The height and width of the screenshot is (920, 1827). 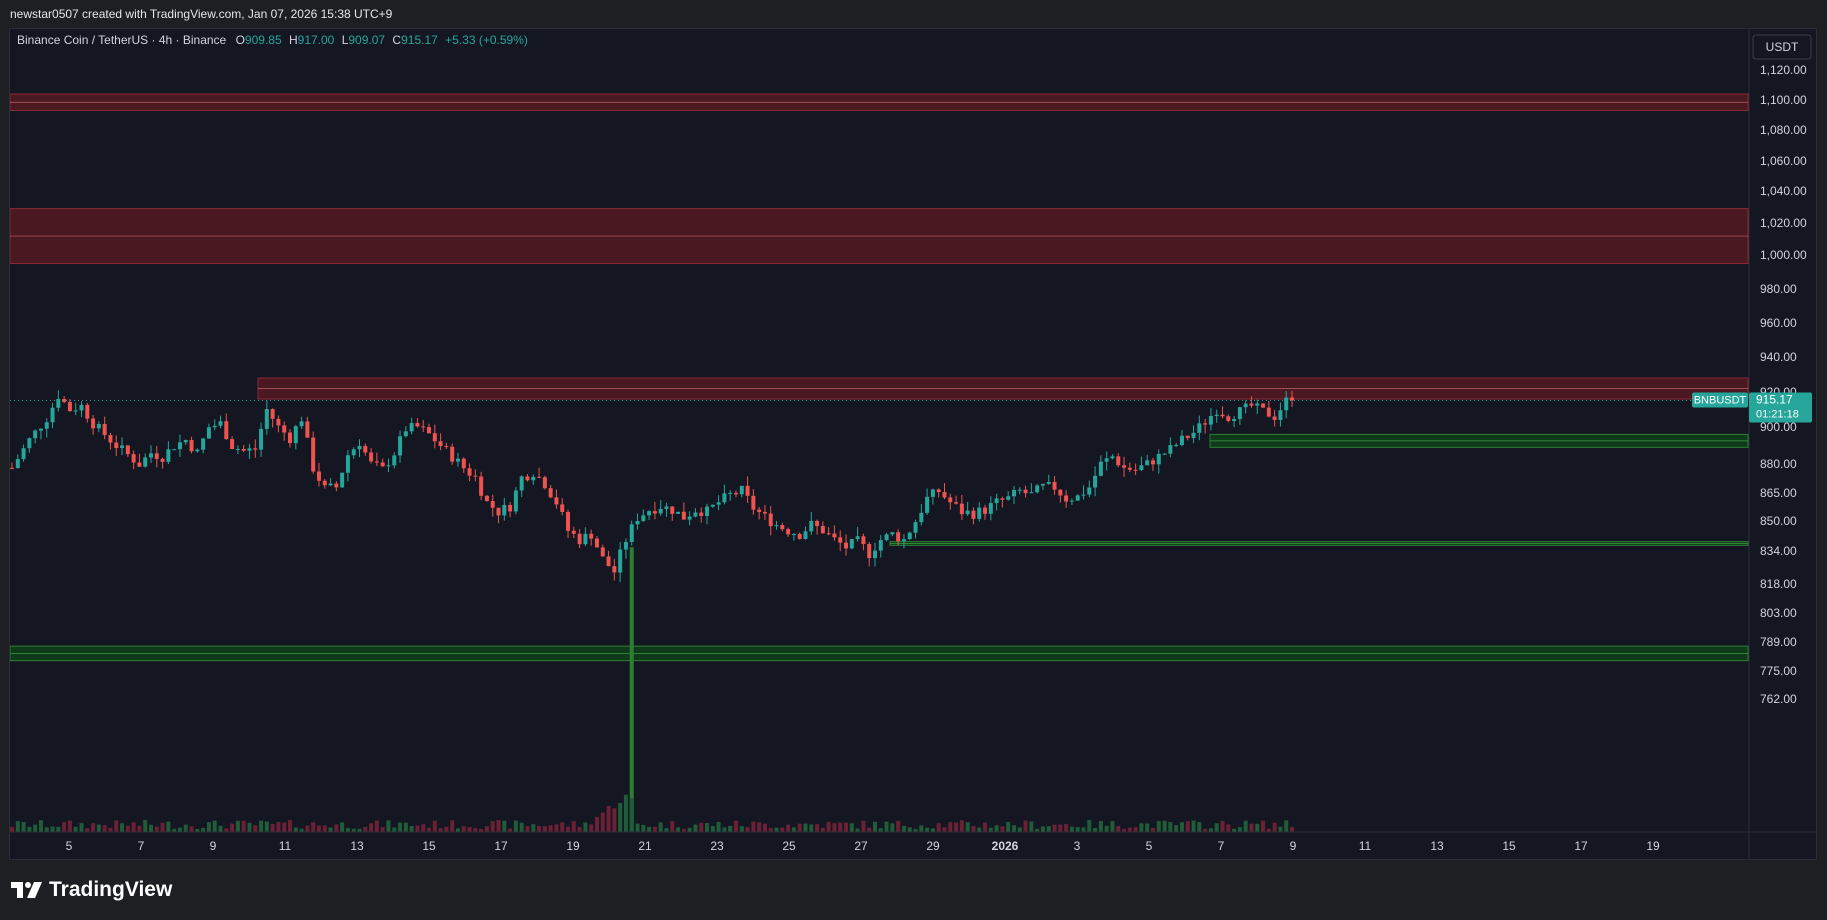 I want to click on badge-price: 915.17, so click(x=1774, y=399).